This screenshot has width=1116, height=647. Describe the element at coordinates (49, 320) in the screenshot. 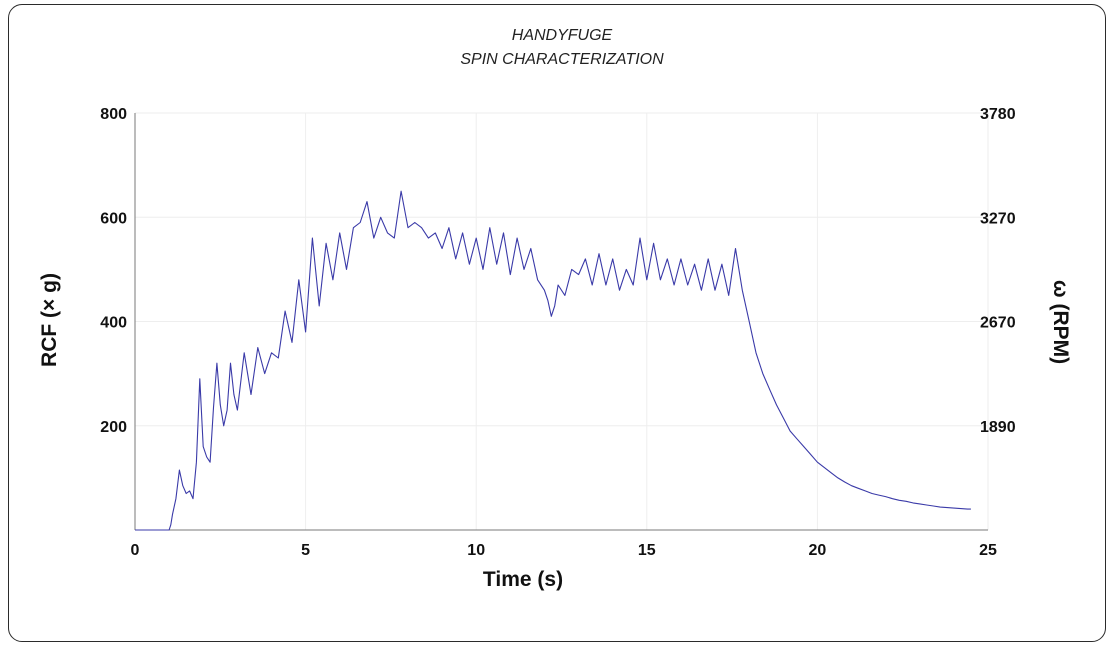

I see `y-axis-title: RCF (× g)` at that location.